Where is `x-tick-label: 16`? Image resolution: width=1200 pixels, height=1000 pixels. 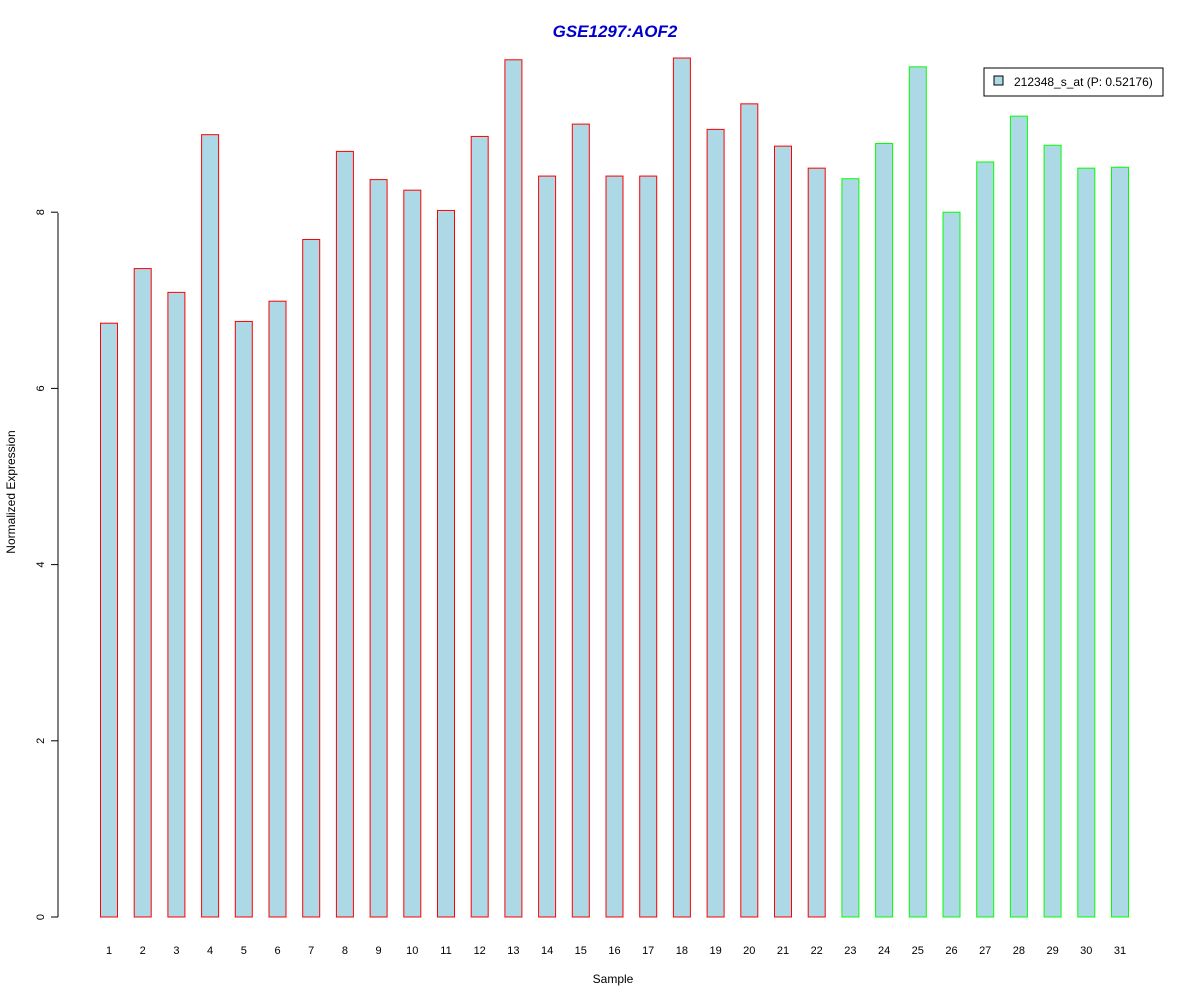
x-tick-label: 16 is located at coordinates (614, 951).